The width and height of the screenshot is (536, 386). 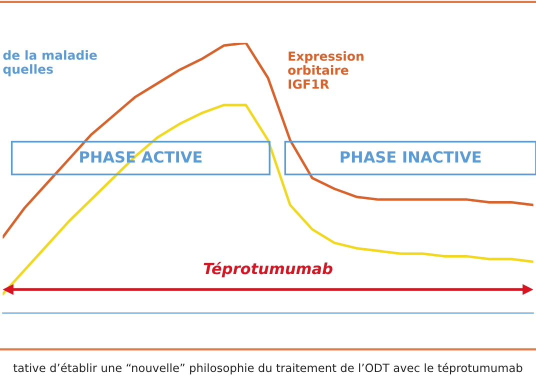 What do you see at coordinates (268, 270) in the screenshot?
I see `annotation: Téprotumumab` at bounding box center [268, 270].